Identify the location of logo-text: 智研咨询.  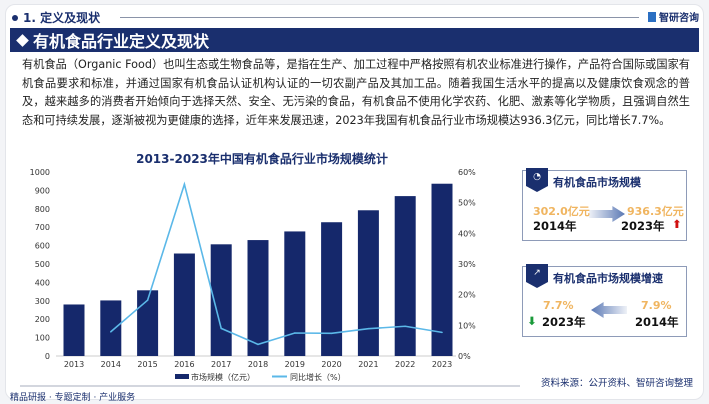
(679, 18).